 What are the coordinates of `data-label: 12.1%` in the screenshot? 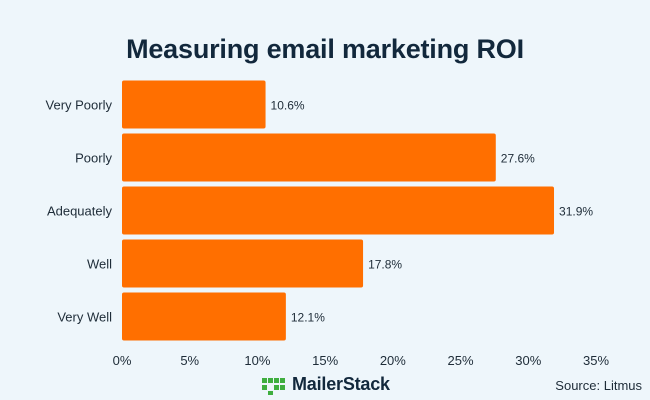 It's located at (308, 318).